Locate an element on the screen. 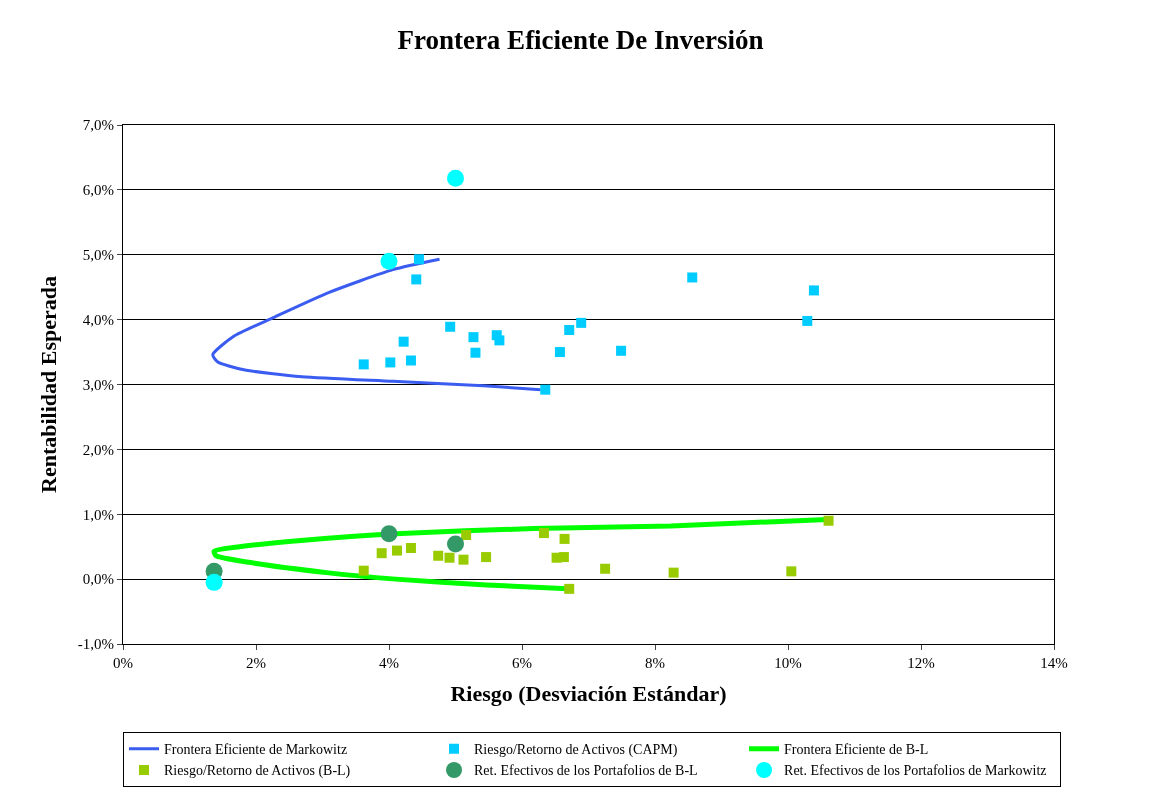 Image resolution: width=1161 pixels, height=799 pixels. y-tick-label: 1,0% is located at coordinates (98, 514).